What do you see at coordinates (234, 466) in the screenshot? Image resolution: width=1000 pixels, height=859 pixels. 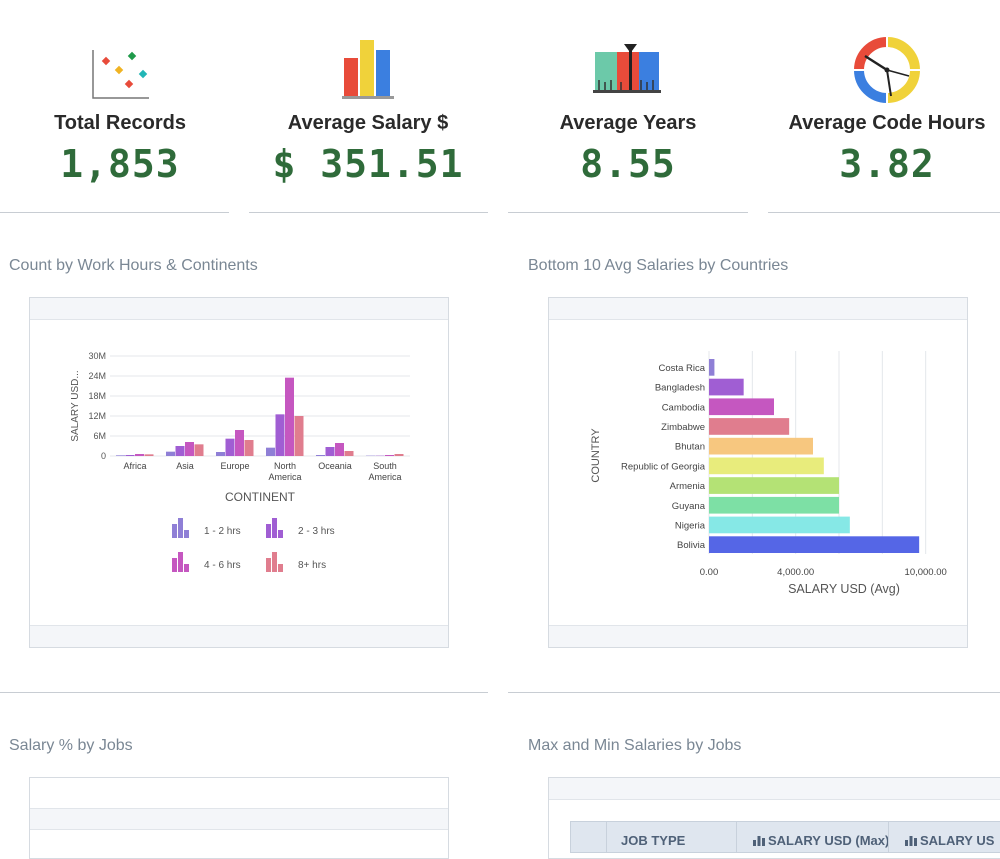 I see `x-tick-label: Europe` at bounding box center [234, 466].